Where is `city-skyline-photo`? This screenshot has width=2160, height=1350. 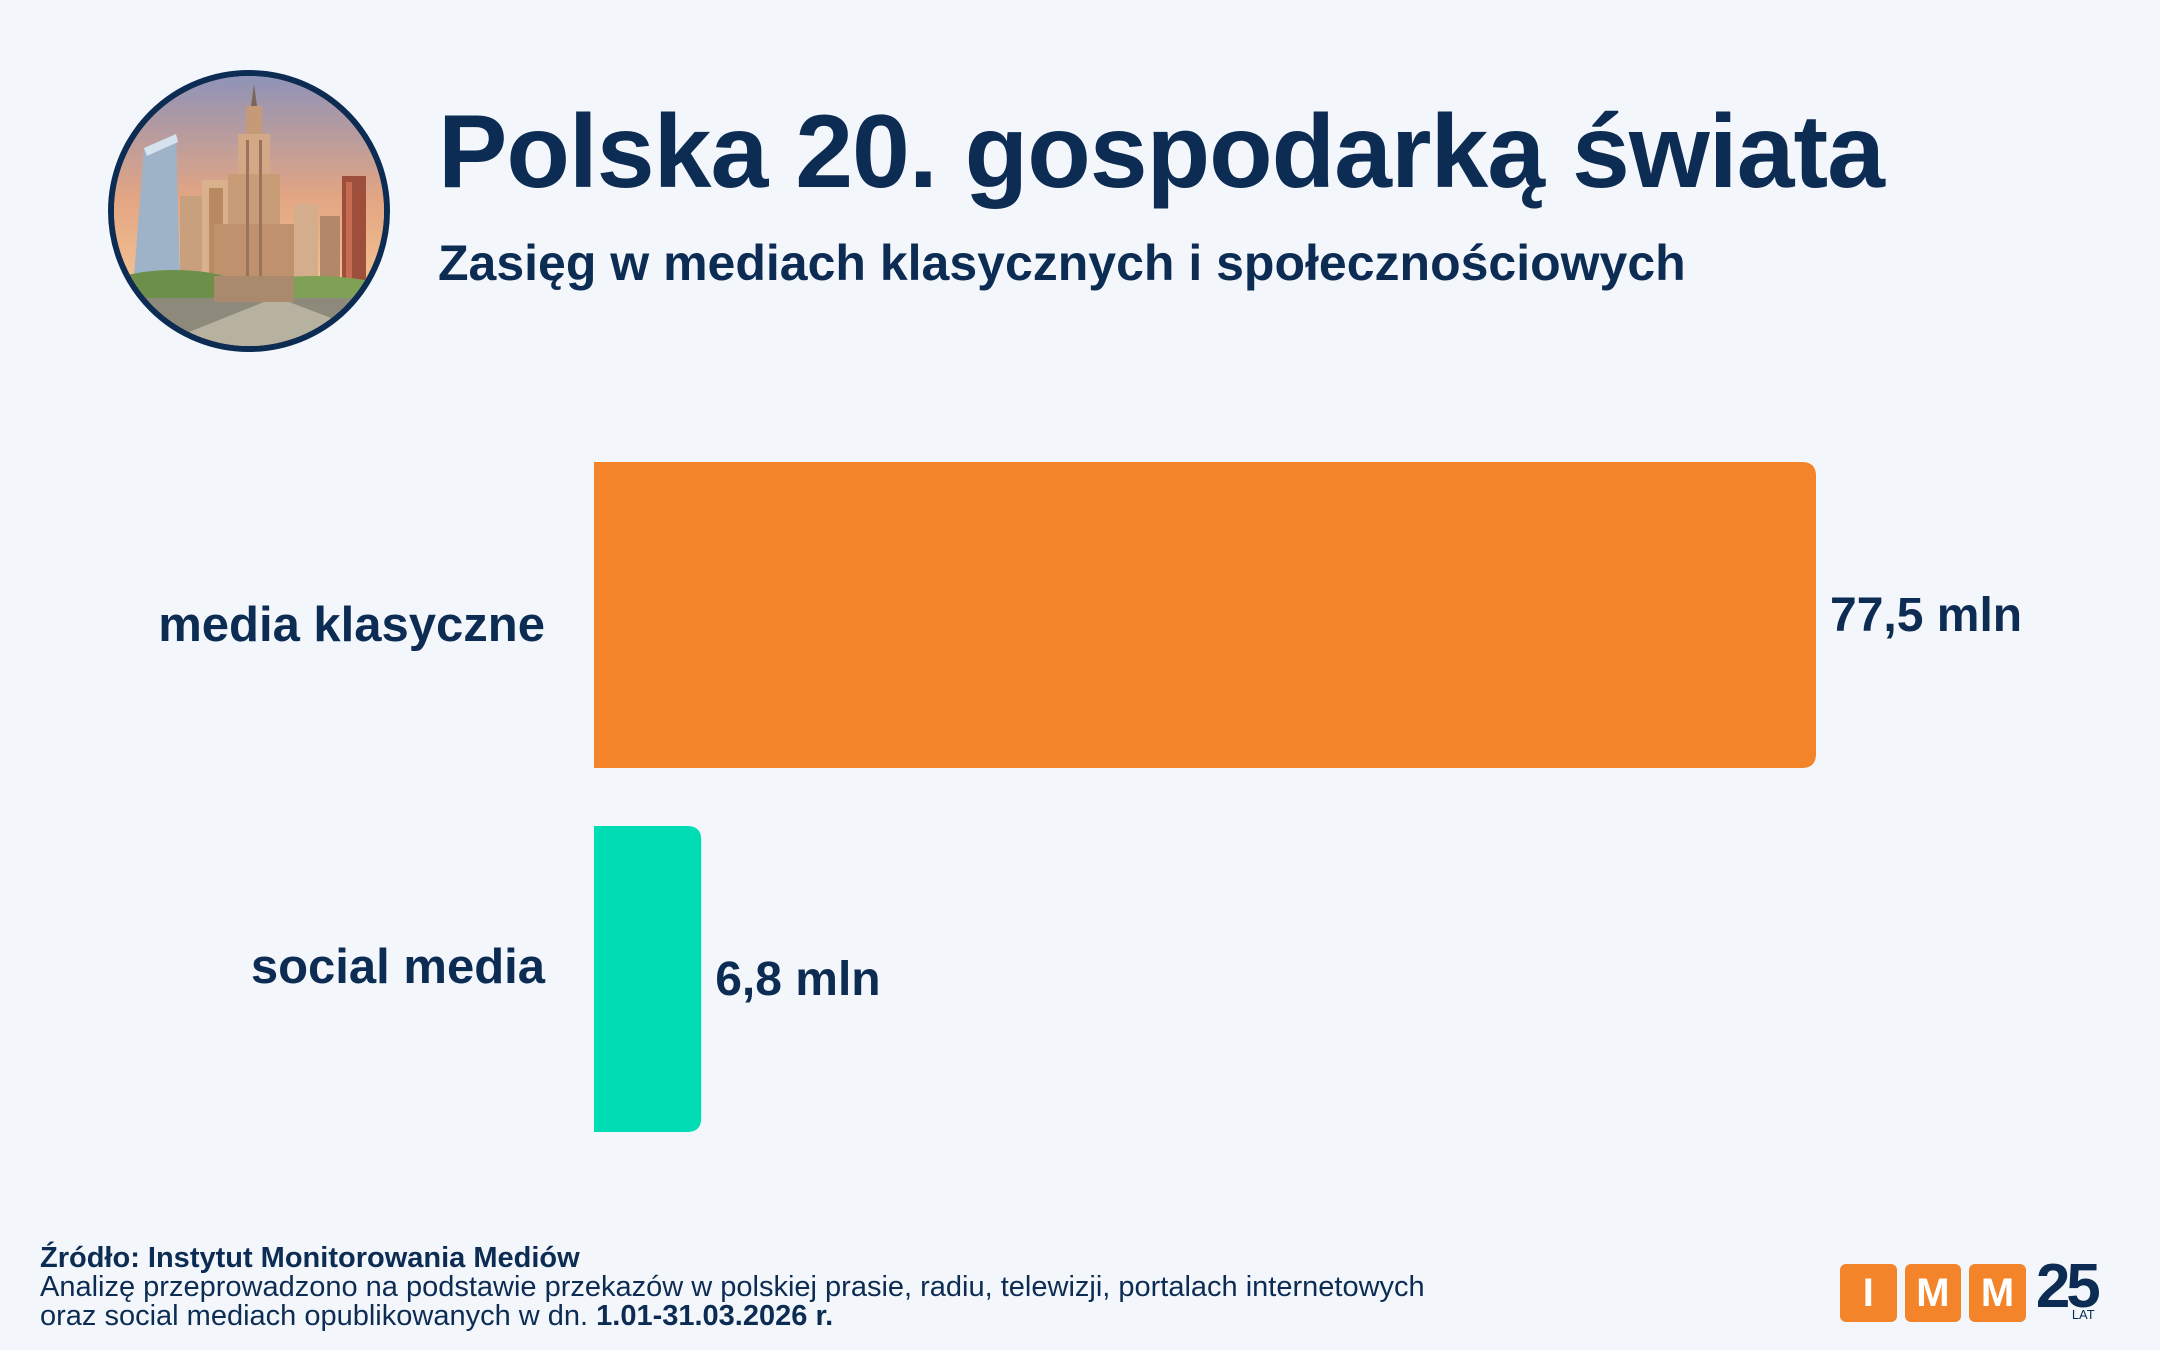
city-skyline-photo is located at coordinates (249, 211).